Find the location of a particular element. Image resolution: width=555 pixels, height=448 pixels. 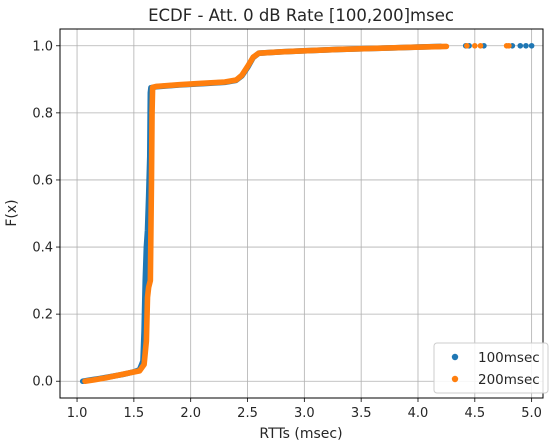

x-tick-label: 3.5 is located at coordinates (361, 413).